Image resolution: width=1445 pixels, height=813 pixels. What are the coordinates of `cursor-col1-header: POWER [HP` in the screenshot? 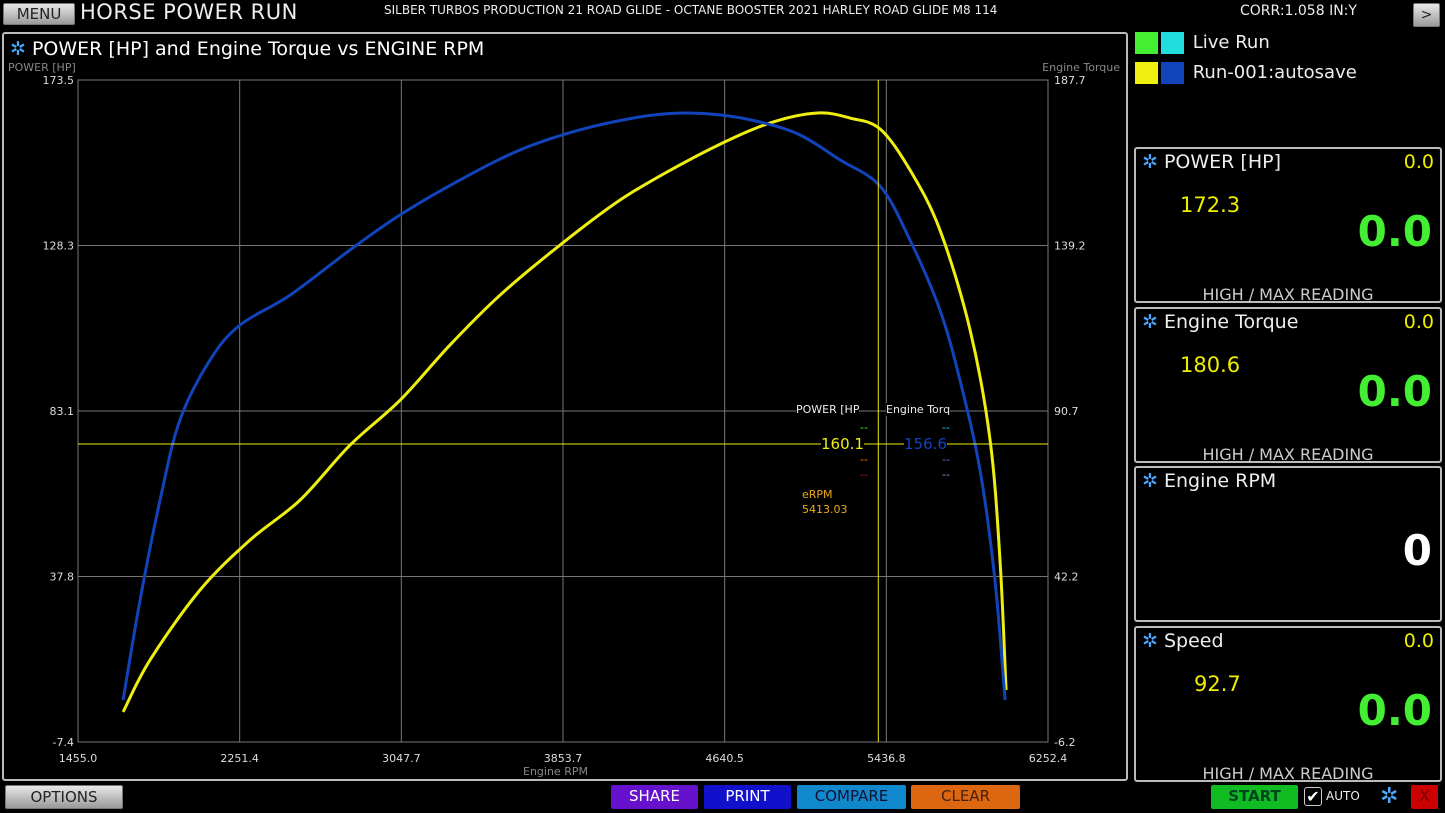 It's located at (828, 409).